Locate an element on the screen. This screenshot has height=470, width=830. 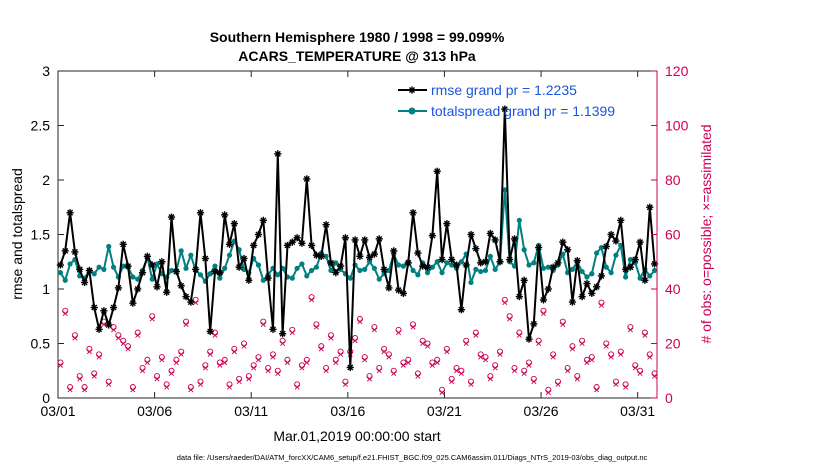
chart-title-line2: ACARS_TEMPERATURE @ 313 hPa is located at coordinates (357, 56).